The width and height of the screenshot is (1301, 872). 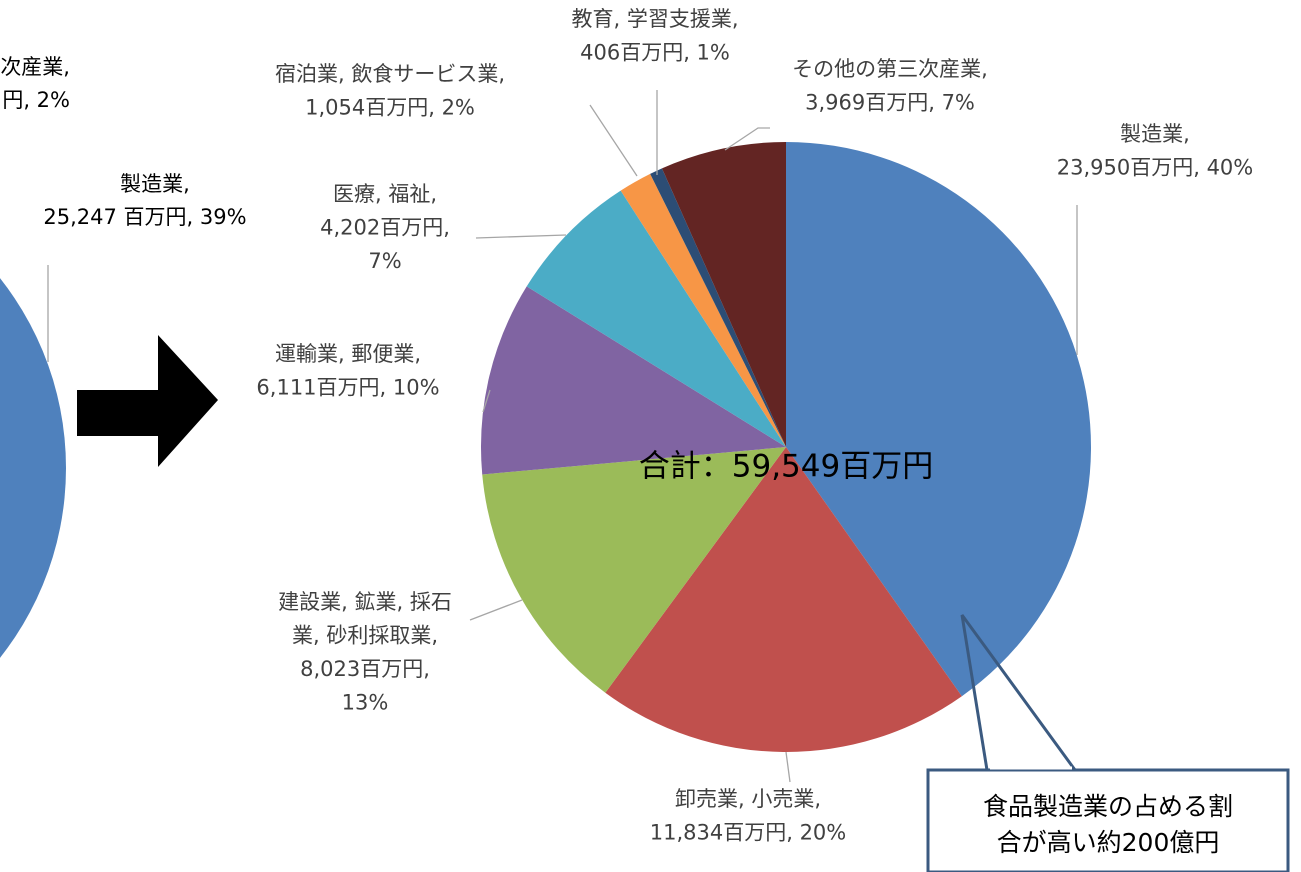 What do you see at coordinates (1155, 168) in the screenshot?
I see `data-label: 23,950百万円, 40%` at bounding box center [1155, 168].